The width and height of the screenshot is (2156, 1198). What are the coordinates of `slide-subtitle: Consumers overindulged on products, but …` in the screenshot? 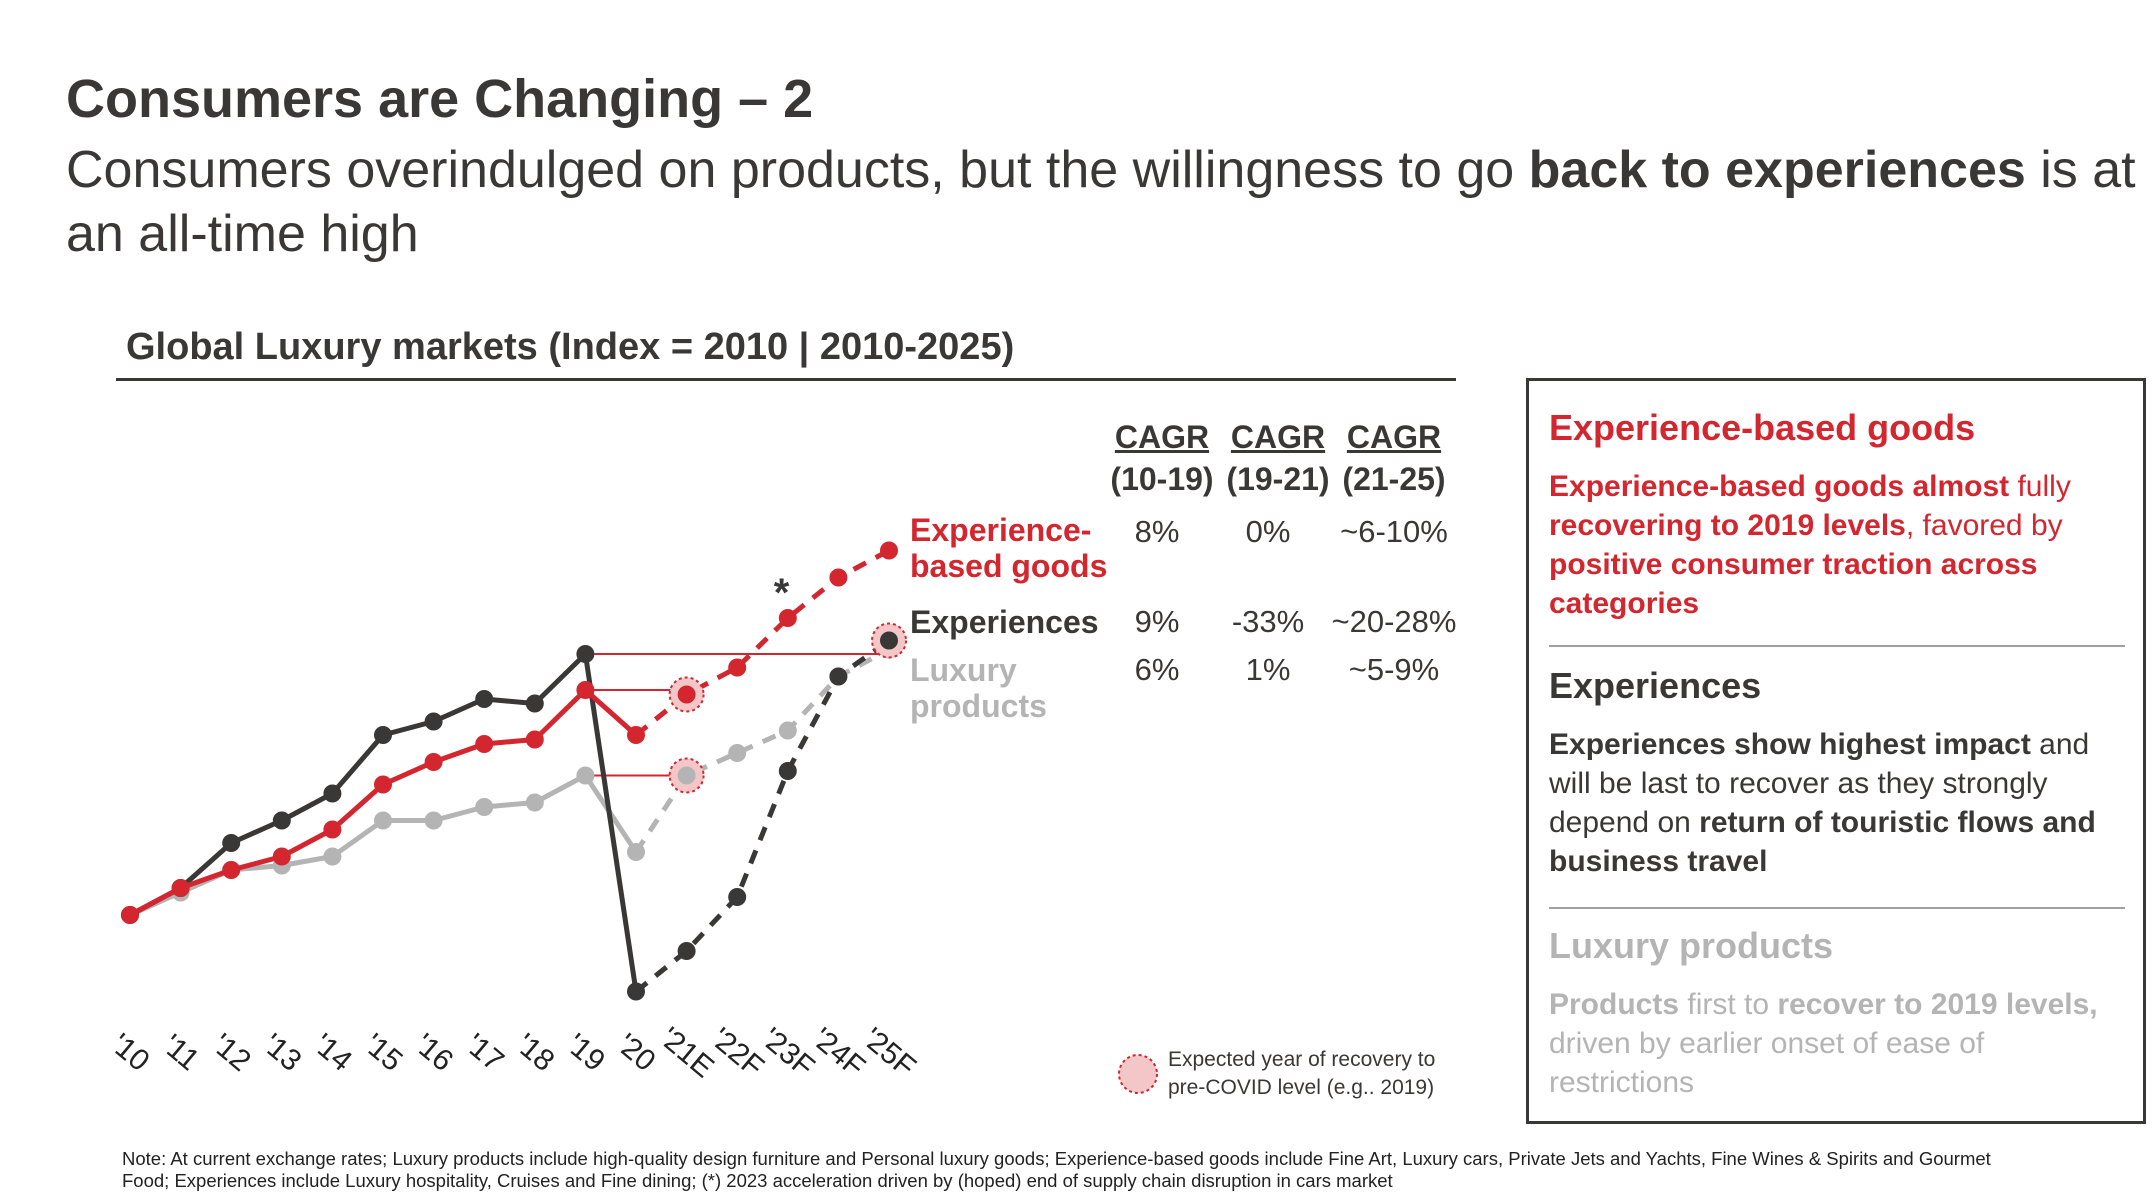 It's located at (1106, 202).